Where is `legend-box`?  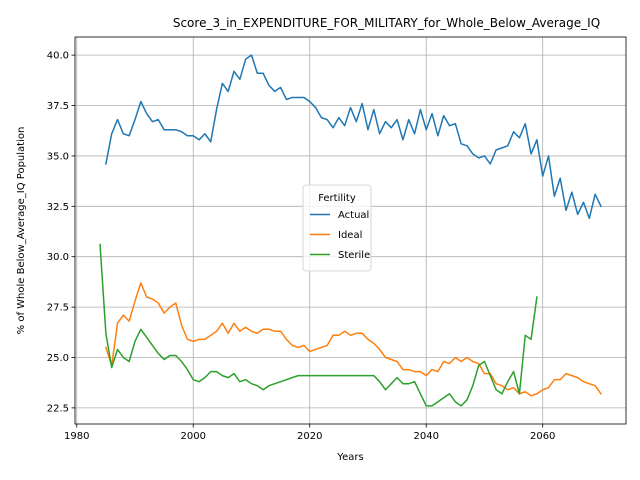
legend-box is located at coordinates (337, 228).